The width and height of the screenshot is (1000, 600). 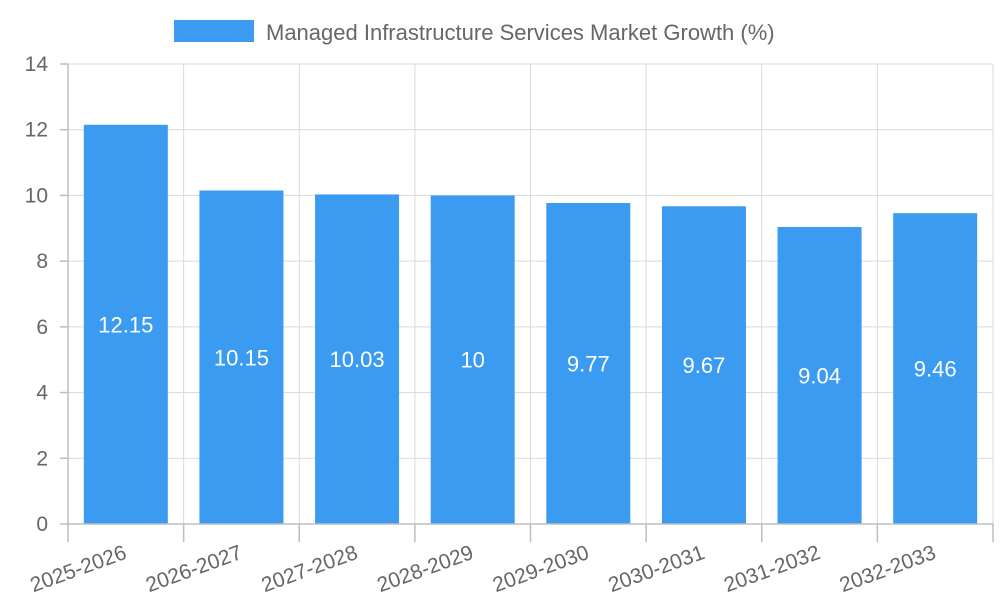 What do you see at coordinates (527, 350) in the screenshot?
I see `data-labels: 12.15 10.15 10.03 10 9.77 9.67 9.04 9.46` at bounding box center [527, 350].